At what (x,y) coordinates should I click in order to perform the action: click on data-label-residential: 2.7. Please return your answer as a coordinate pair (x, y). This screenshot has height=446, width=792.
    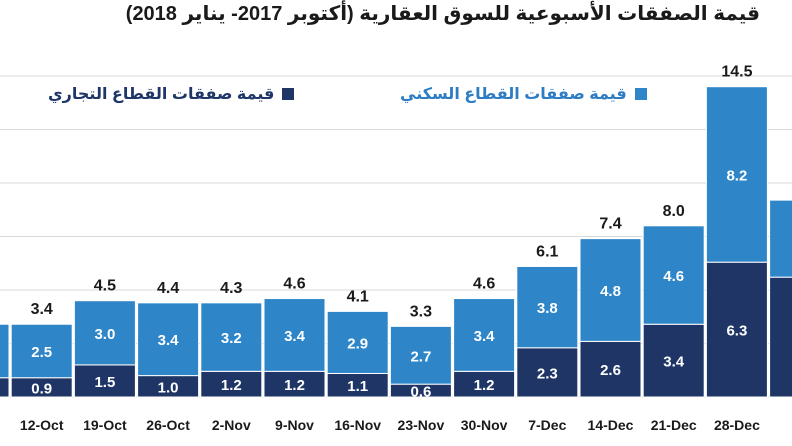
    Looking at the image, I should click on (420, 356).